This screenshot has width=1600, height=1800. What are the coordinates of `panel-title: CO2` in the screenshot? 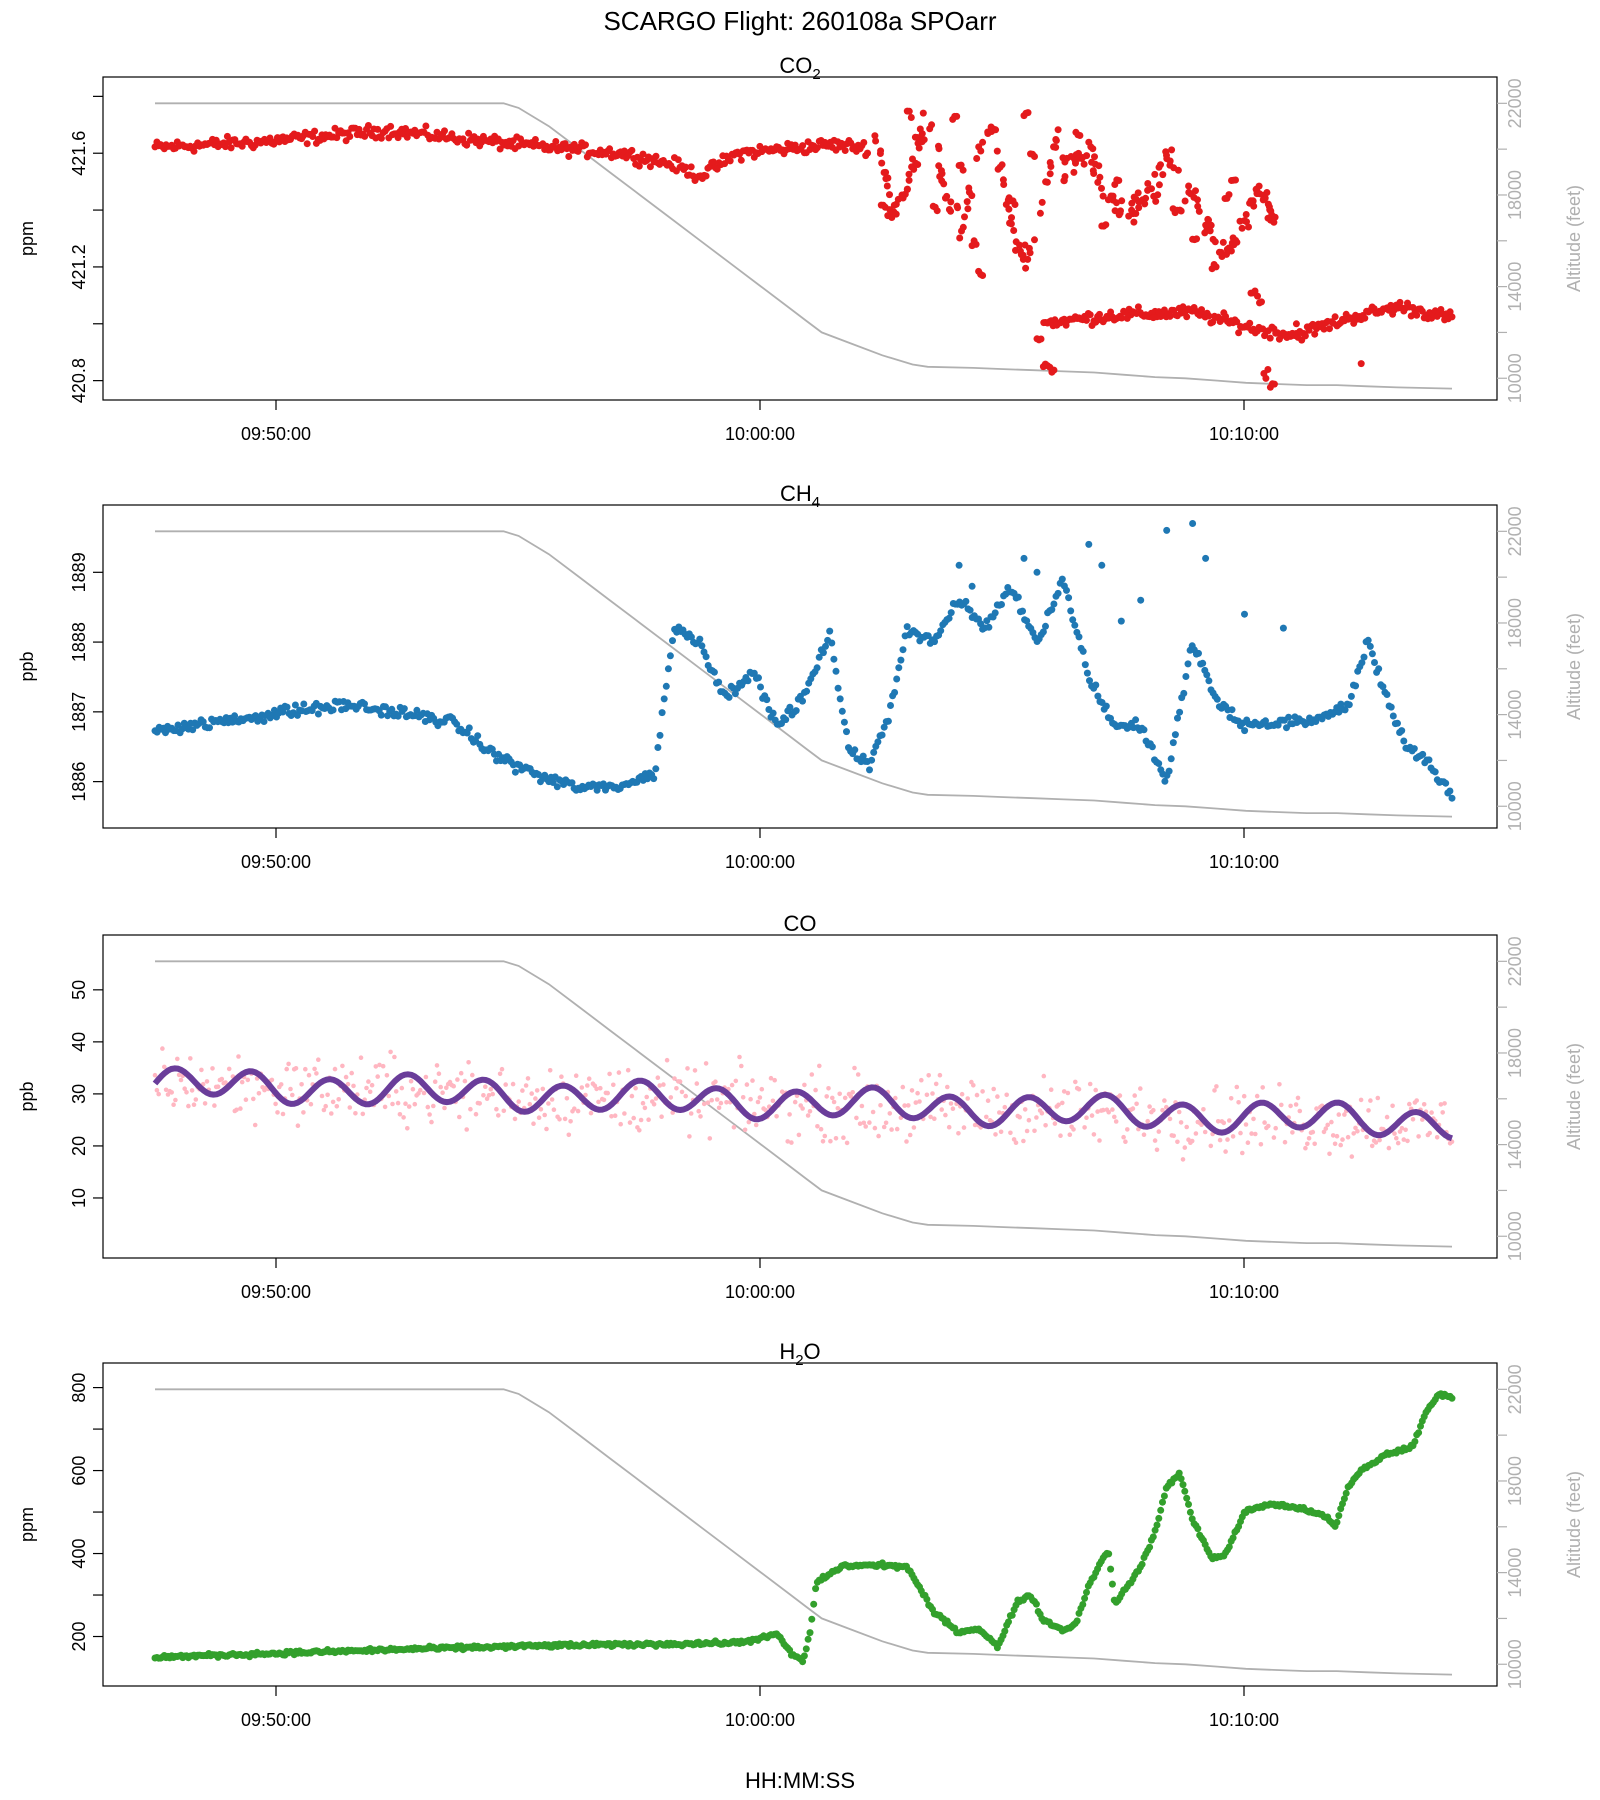 It's located at (799, 68).